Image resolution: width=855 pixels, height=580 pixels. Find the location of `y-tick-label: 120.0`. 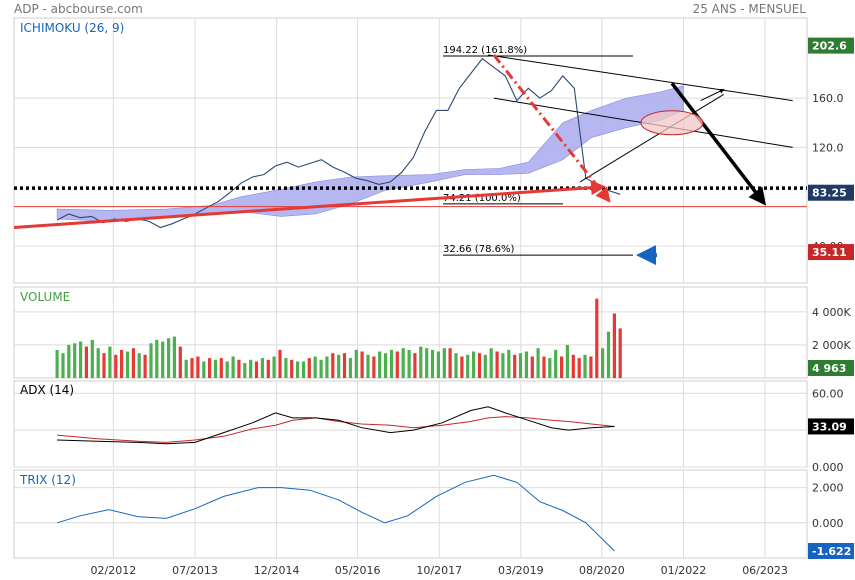

y-tick-label: 120.0 is located at coordinates (828, 147).